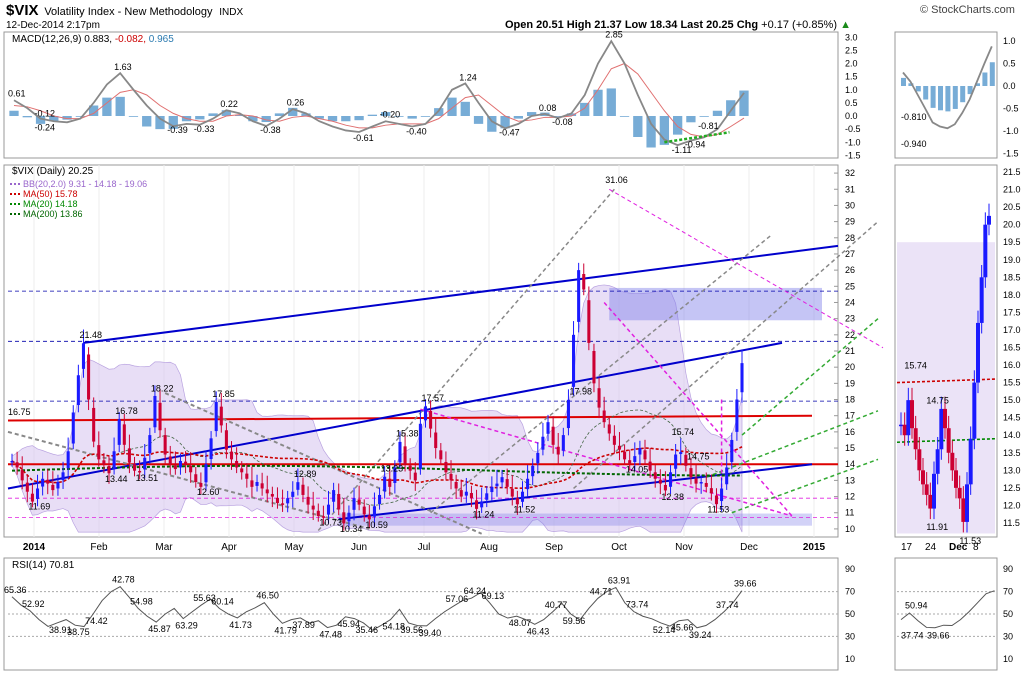 The width and height of the screenshot is (1032, 686). I want to click on zoom-ytick-label: 21.0, so click(1012, 190).